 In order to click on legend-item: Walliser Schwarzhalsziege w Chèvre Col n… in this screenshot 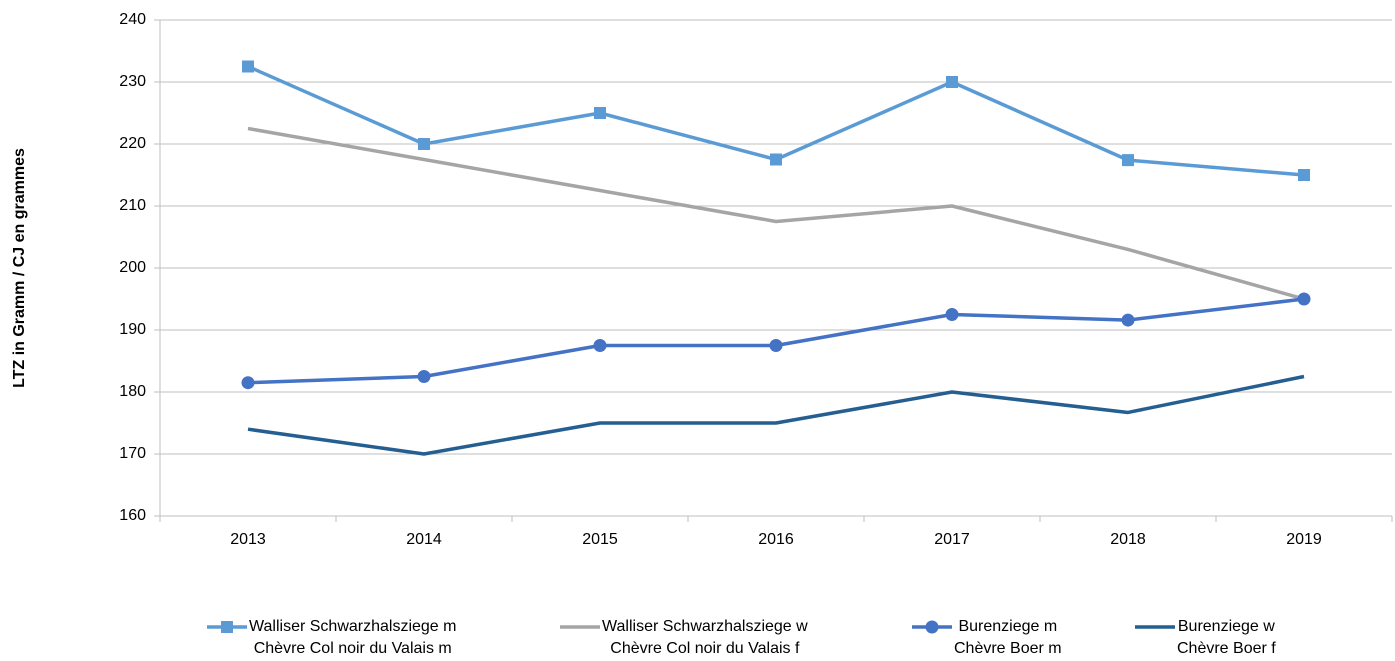, I will do `click(684, 638)`.